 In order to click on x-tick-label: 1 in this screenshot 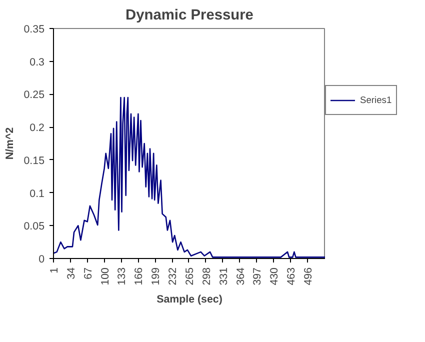, I will do `click(54, 270)`.